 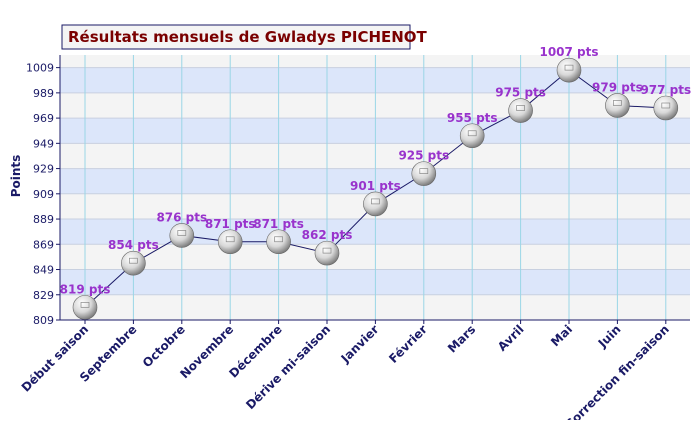 What do you see at coordinates (43, 194) in the screenshot?
I see `y-tick-label: 909` at bounding box center [43, 194].